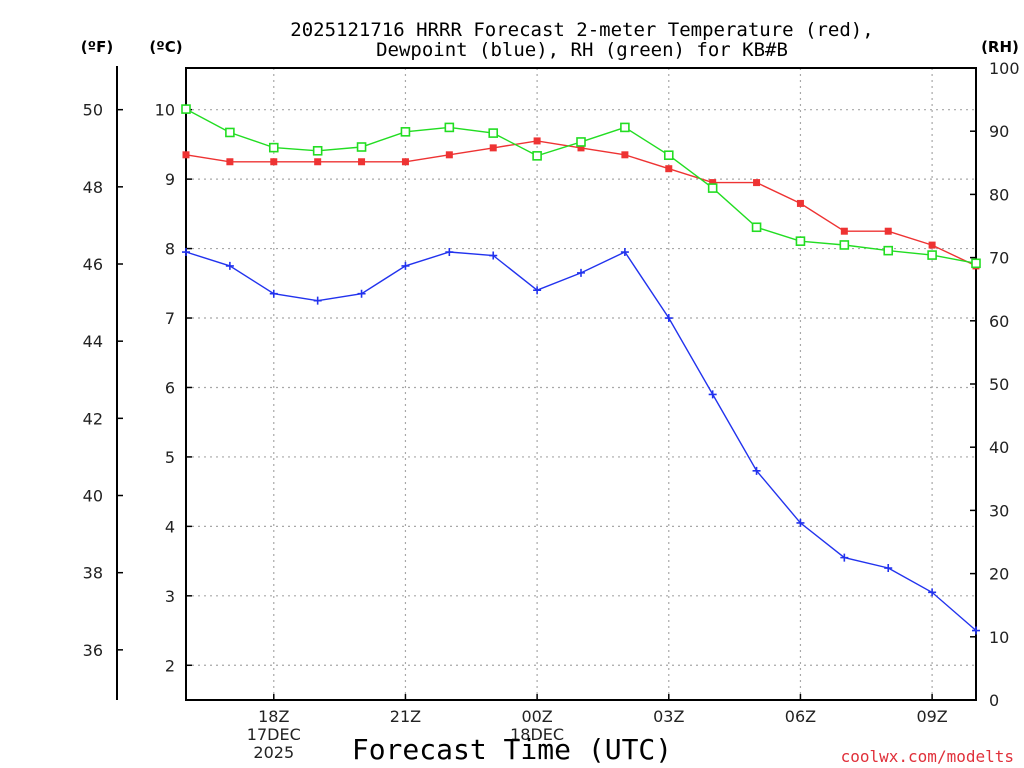 This screenshot has height=768, width=1024. What do you see at coordinates (274, 734) in the screenshot?
I see `x-tick-label: 17DEC` at bounding box center [274, 734].